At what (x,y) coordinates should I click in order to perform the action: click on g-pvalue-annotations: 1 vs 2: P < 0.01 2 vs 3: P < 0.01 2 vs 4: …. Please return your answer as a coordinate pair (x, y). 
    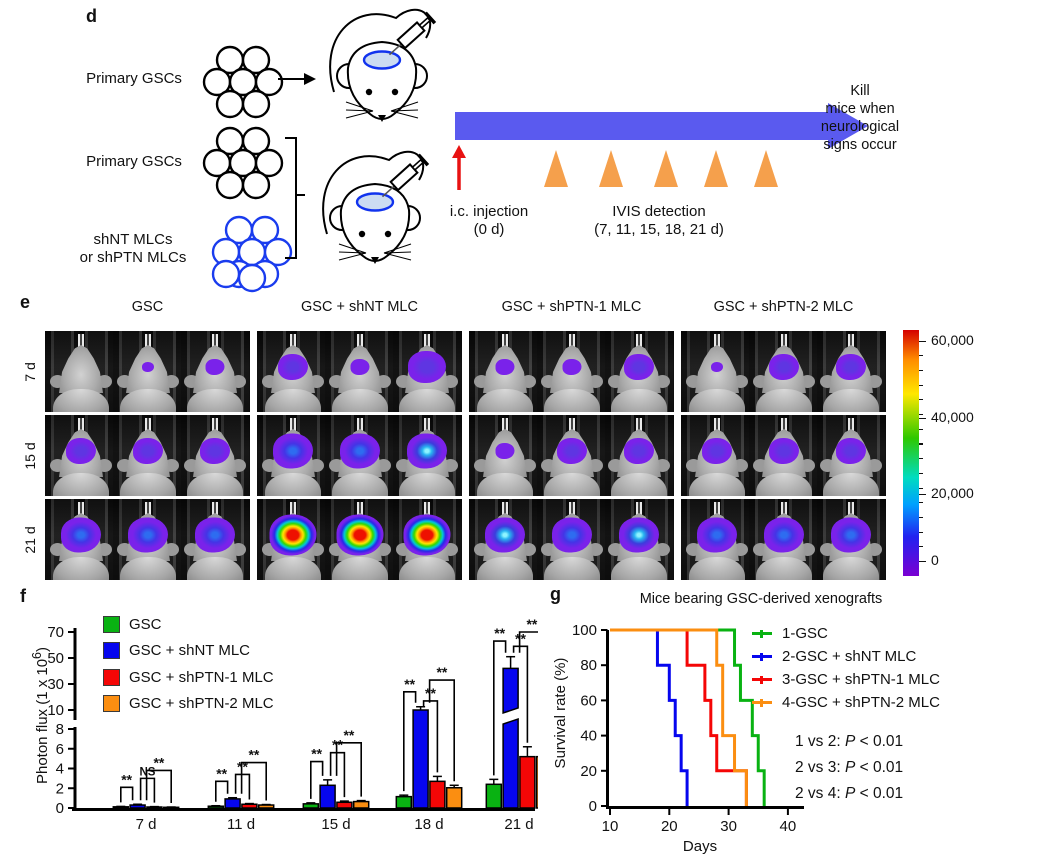
    Looking at the image, I should click on (849, 772).